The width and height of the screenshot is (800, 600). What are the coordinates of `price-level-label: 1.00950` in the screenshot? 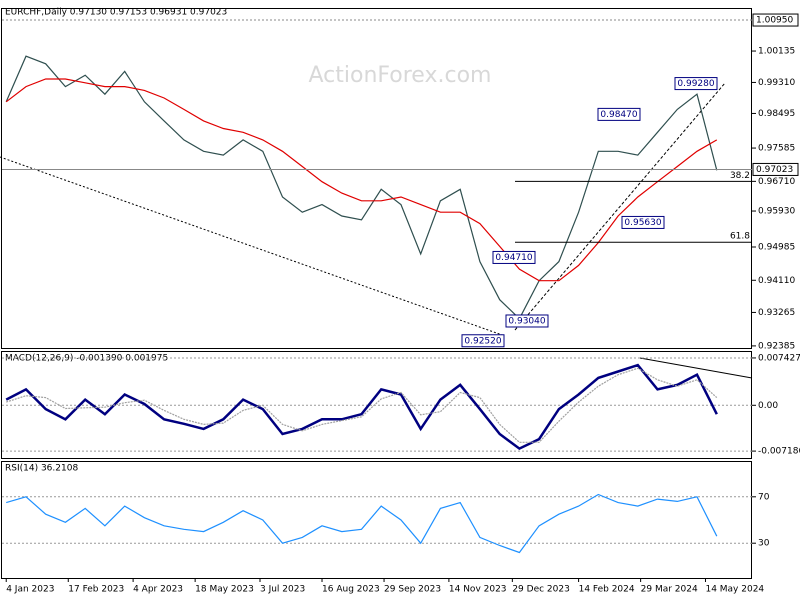 It's located at (774, 21).